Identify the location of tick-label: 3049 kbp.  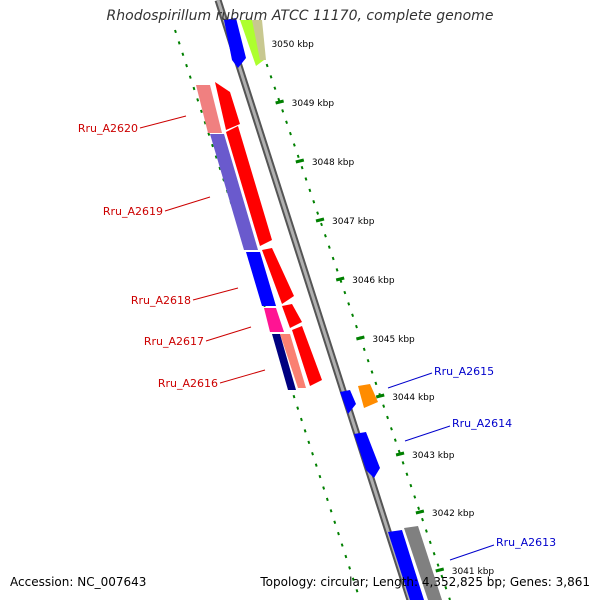
(313, 104).